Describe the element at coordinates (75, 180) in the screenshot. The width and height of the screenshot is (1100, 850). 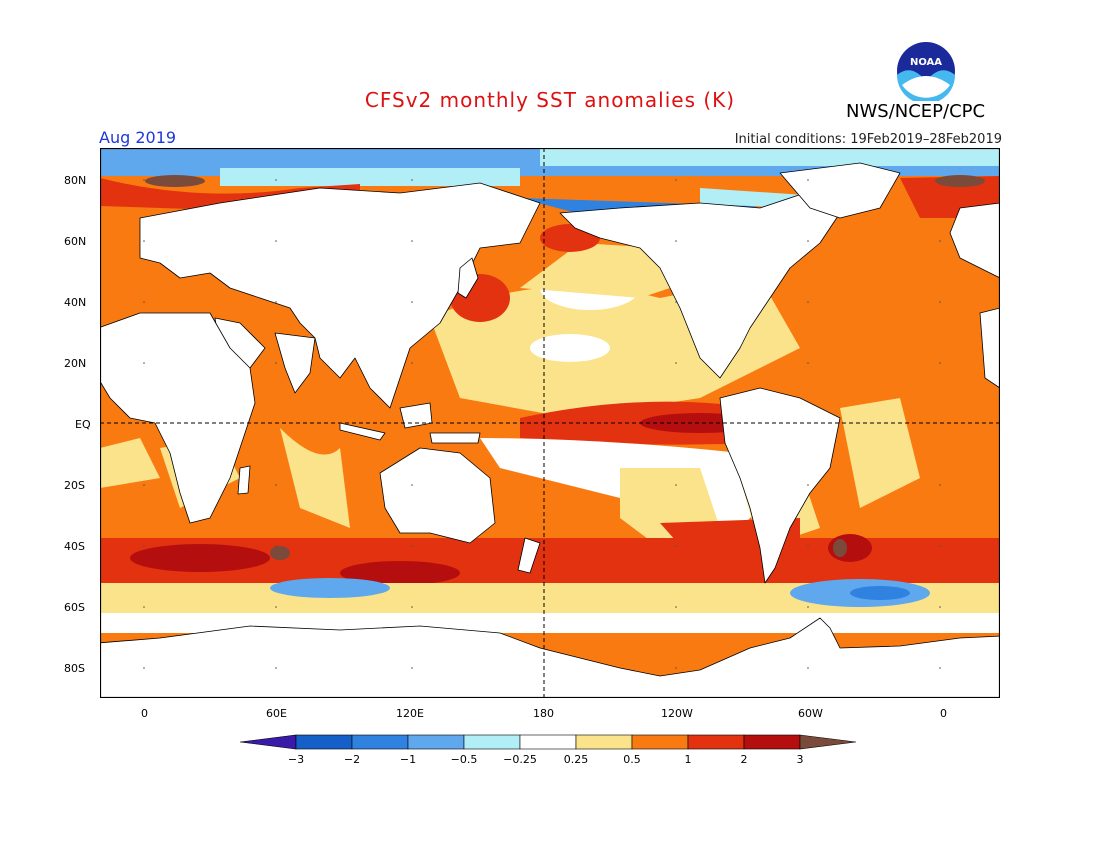
I see `lat-label-80n: 80N` at that location.